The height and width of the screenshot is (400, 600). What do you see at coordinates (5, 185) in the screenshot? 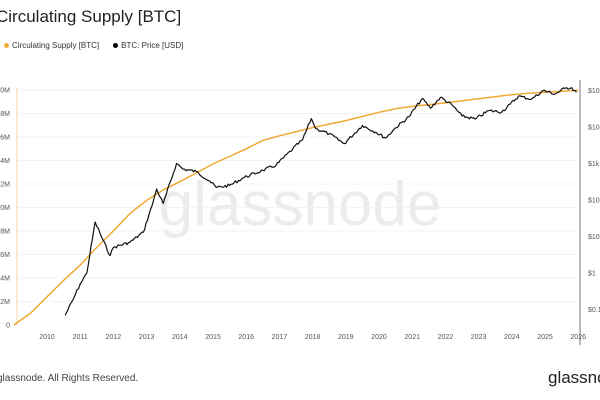
I see `y-left-tick-label: 12M` at bounding box center [5, 185].